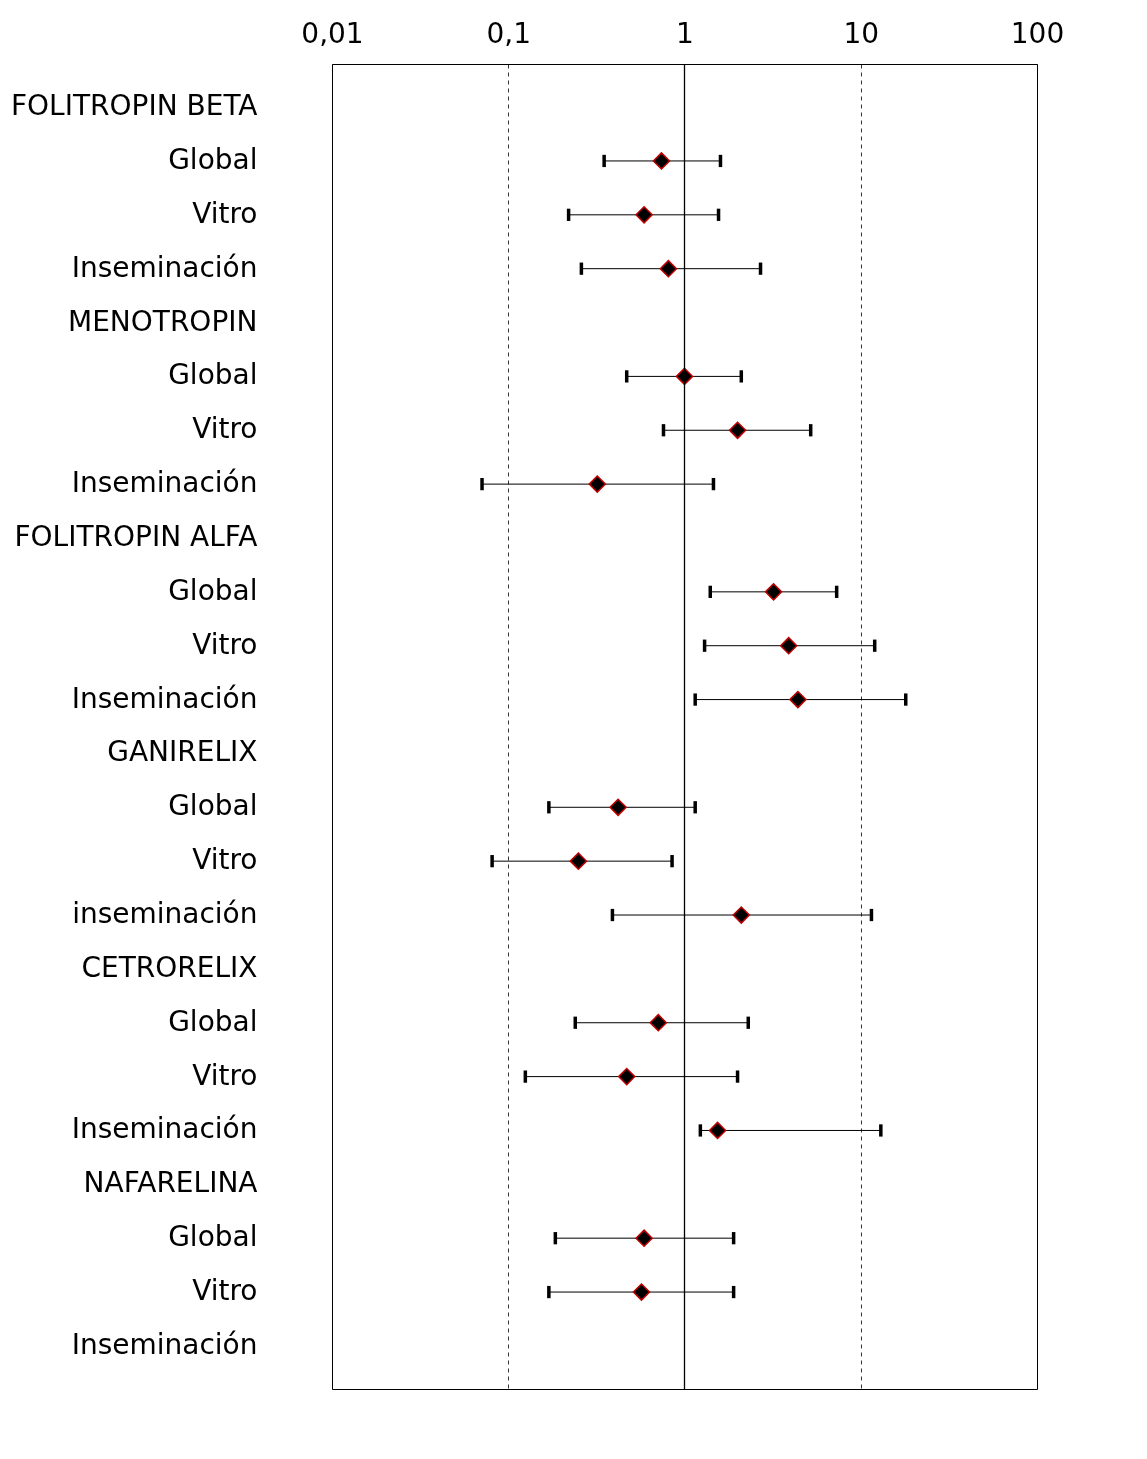 The image size is (1147, 1459). I want to click on y-tick-label: CETRORELIX, so click(169, 967).